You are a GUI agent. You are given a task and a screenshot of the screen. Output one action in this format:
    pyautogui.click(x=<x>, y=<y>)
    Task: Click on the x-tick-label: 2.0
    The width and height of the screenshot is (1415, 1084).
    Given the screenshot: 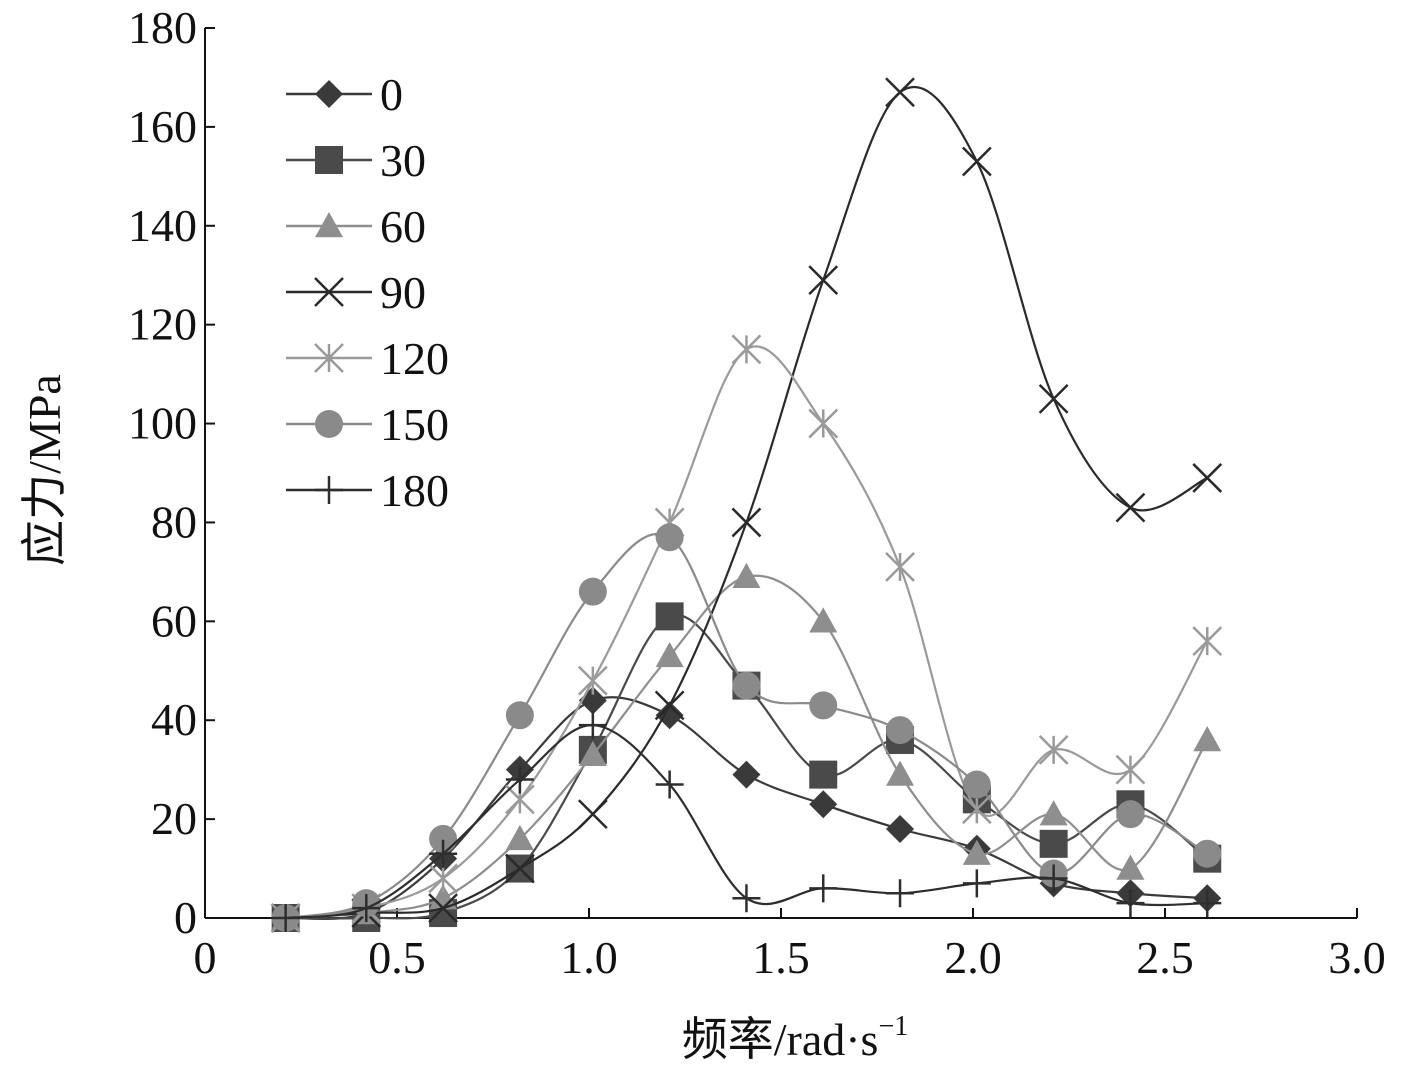 What is the action you would take?
    pyautogui.click(x=973, y=957)
    